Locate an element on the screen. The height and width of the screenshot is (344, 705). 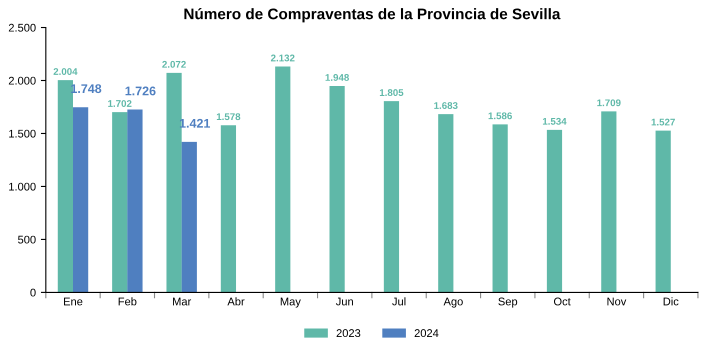
x-tick-label: Feb is located at coordinates (127, 301).